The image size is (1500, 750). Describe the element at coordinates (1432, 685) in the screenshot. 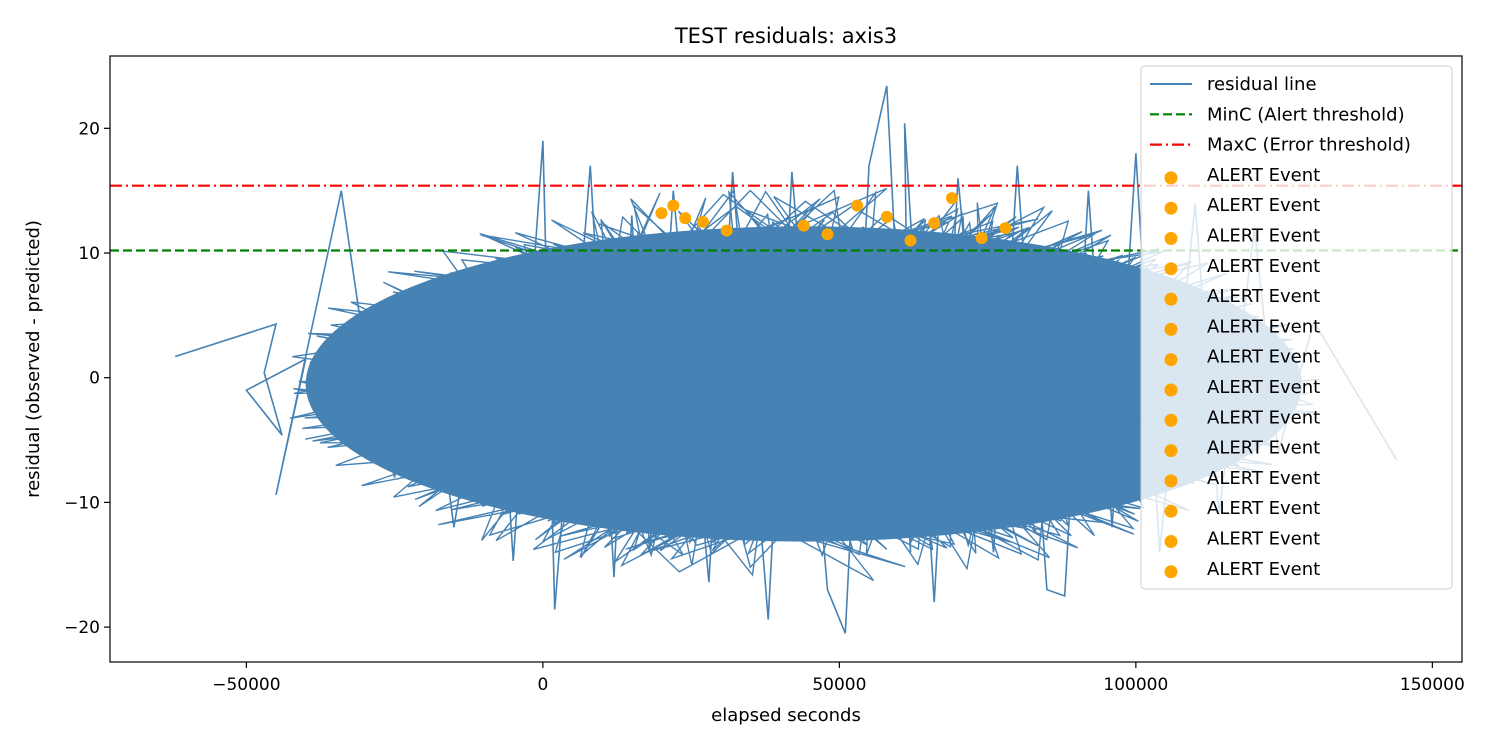

I see `x-tick-label: 150000` at that location.